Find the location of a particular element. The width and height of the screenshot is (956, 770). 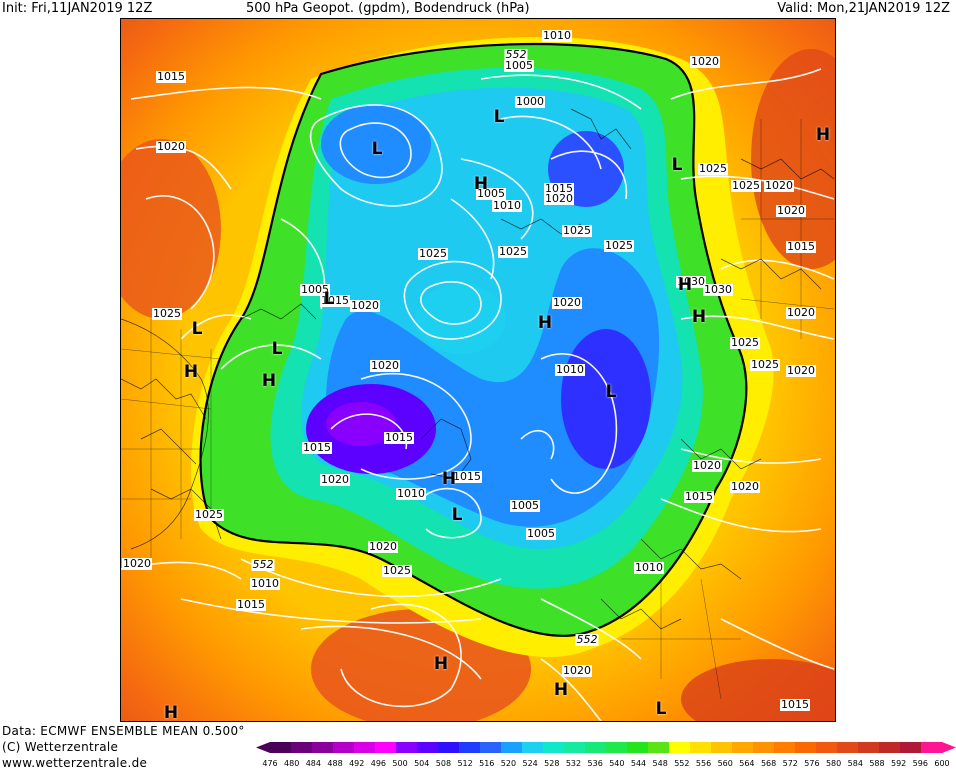

valid-time: Valid: Mon,21JAN2019 12Z is located at coordinates (863, 8).